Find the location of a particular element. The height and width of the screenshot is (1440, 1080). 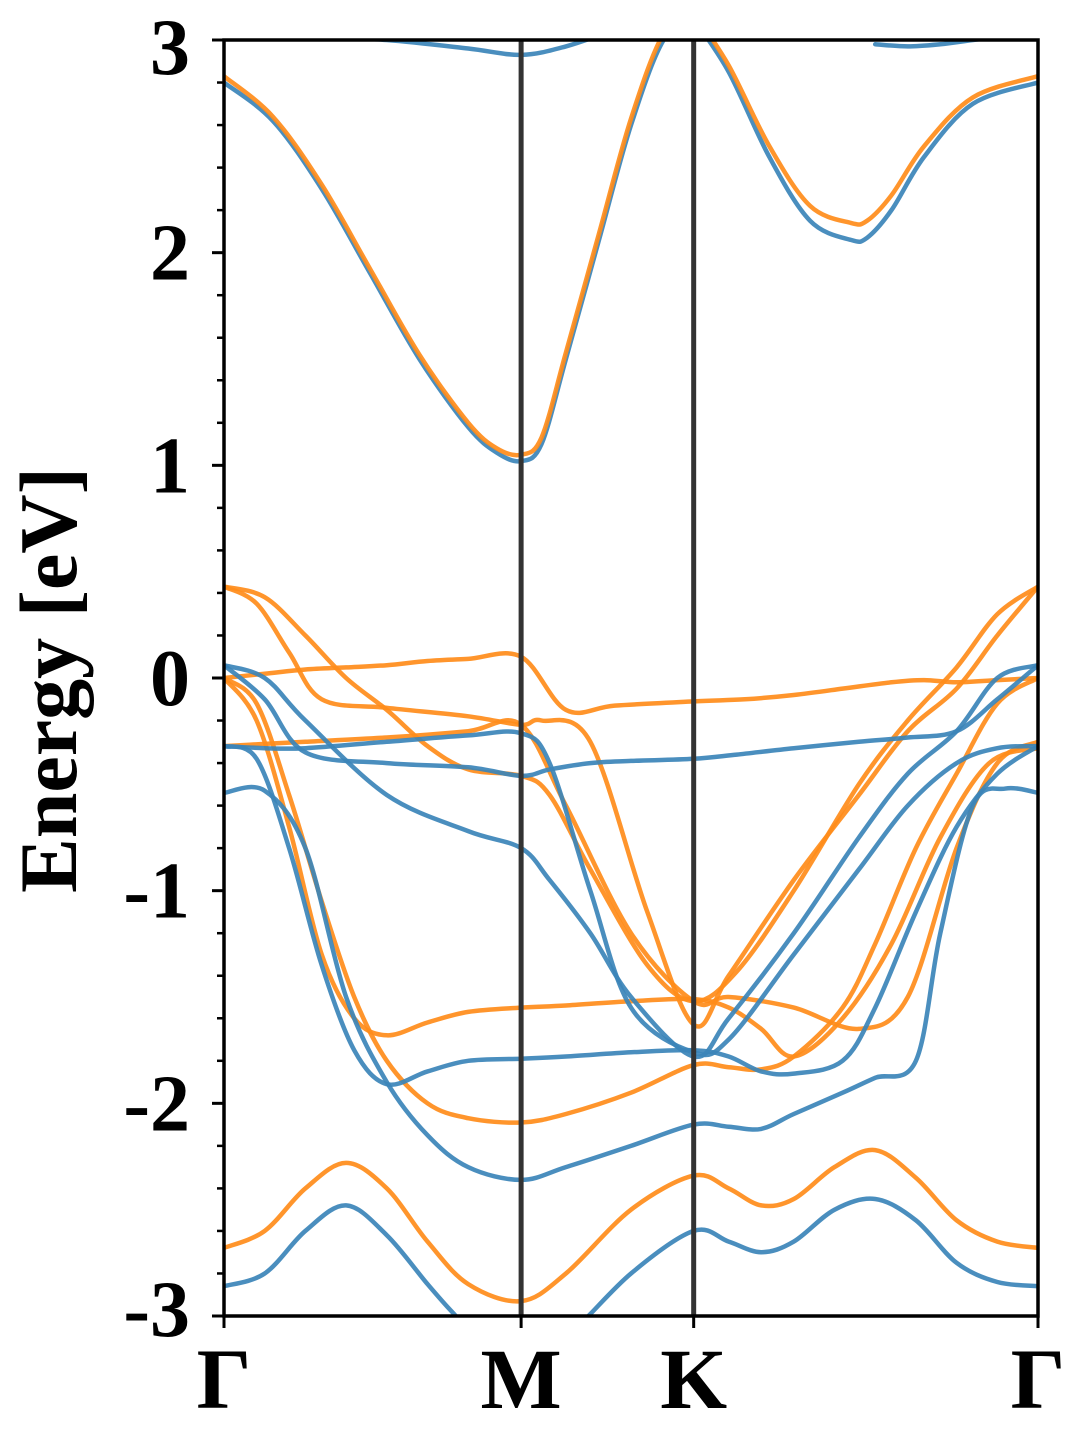

y-tick-label: -3 is located at coordinates (156, 1310).